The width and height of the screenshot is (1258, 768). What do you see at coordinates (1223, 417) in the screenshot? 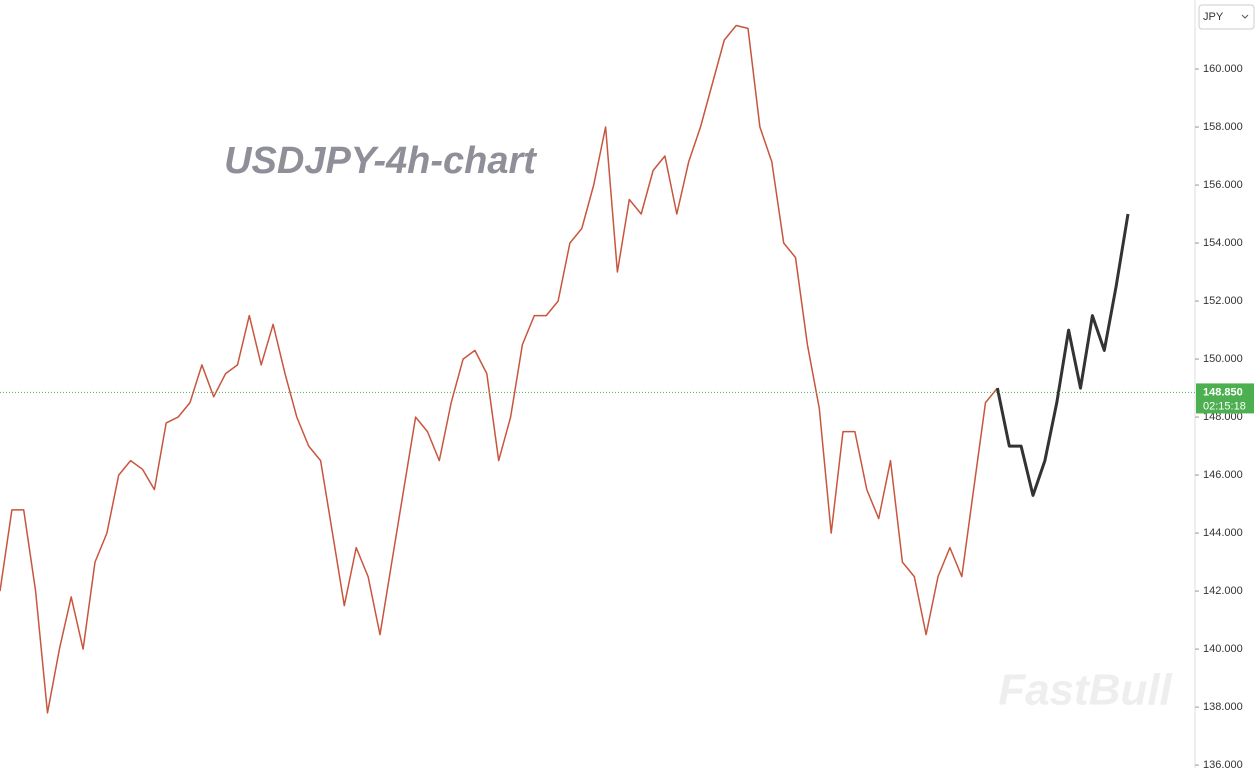
I see `y-tick-label: 148.000` at bounding box center [1223, 417].